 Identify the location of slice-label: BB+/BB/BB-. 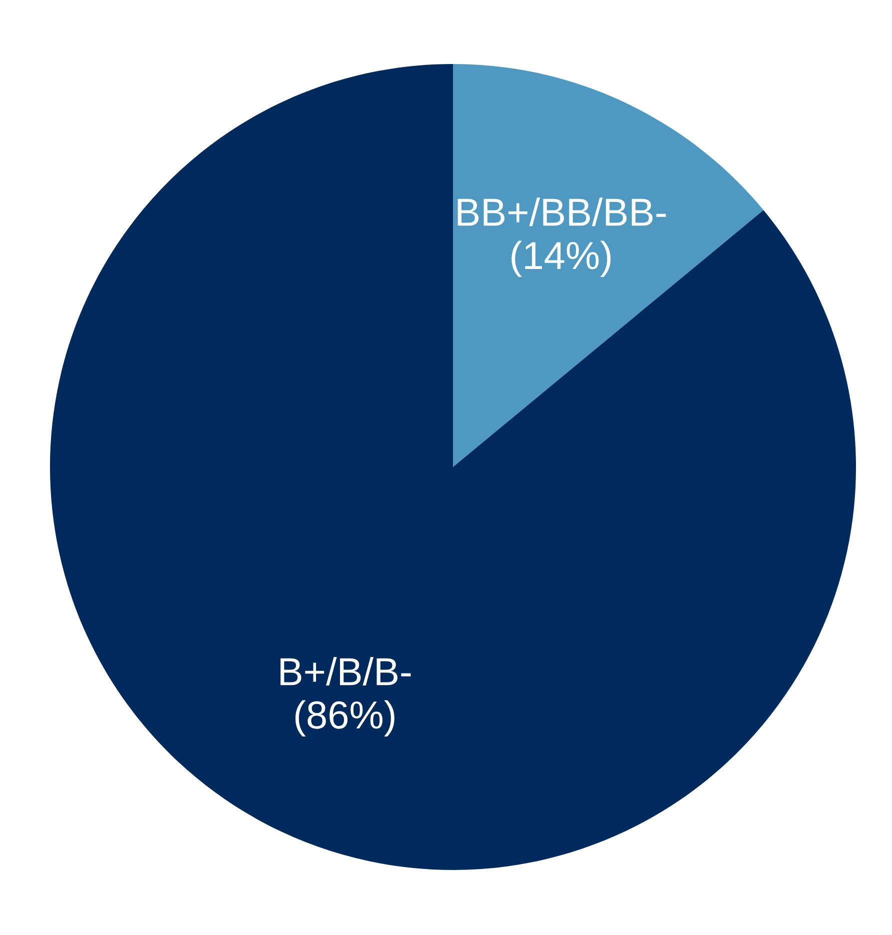
(562, 212).